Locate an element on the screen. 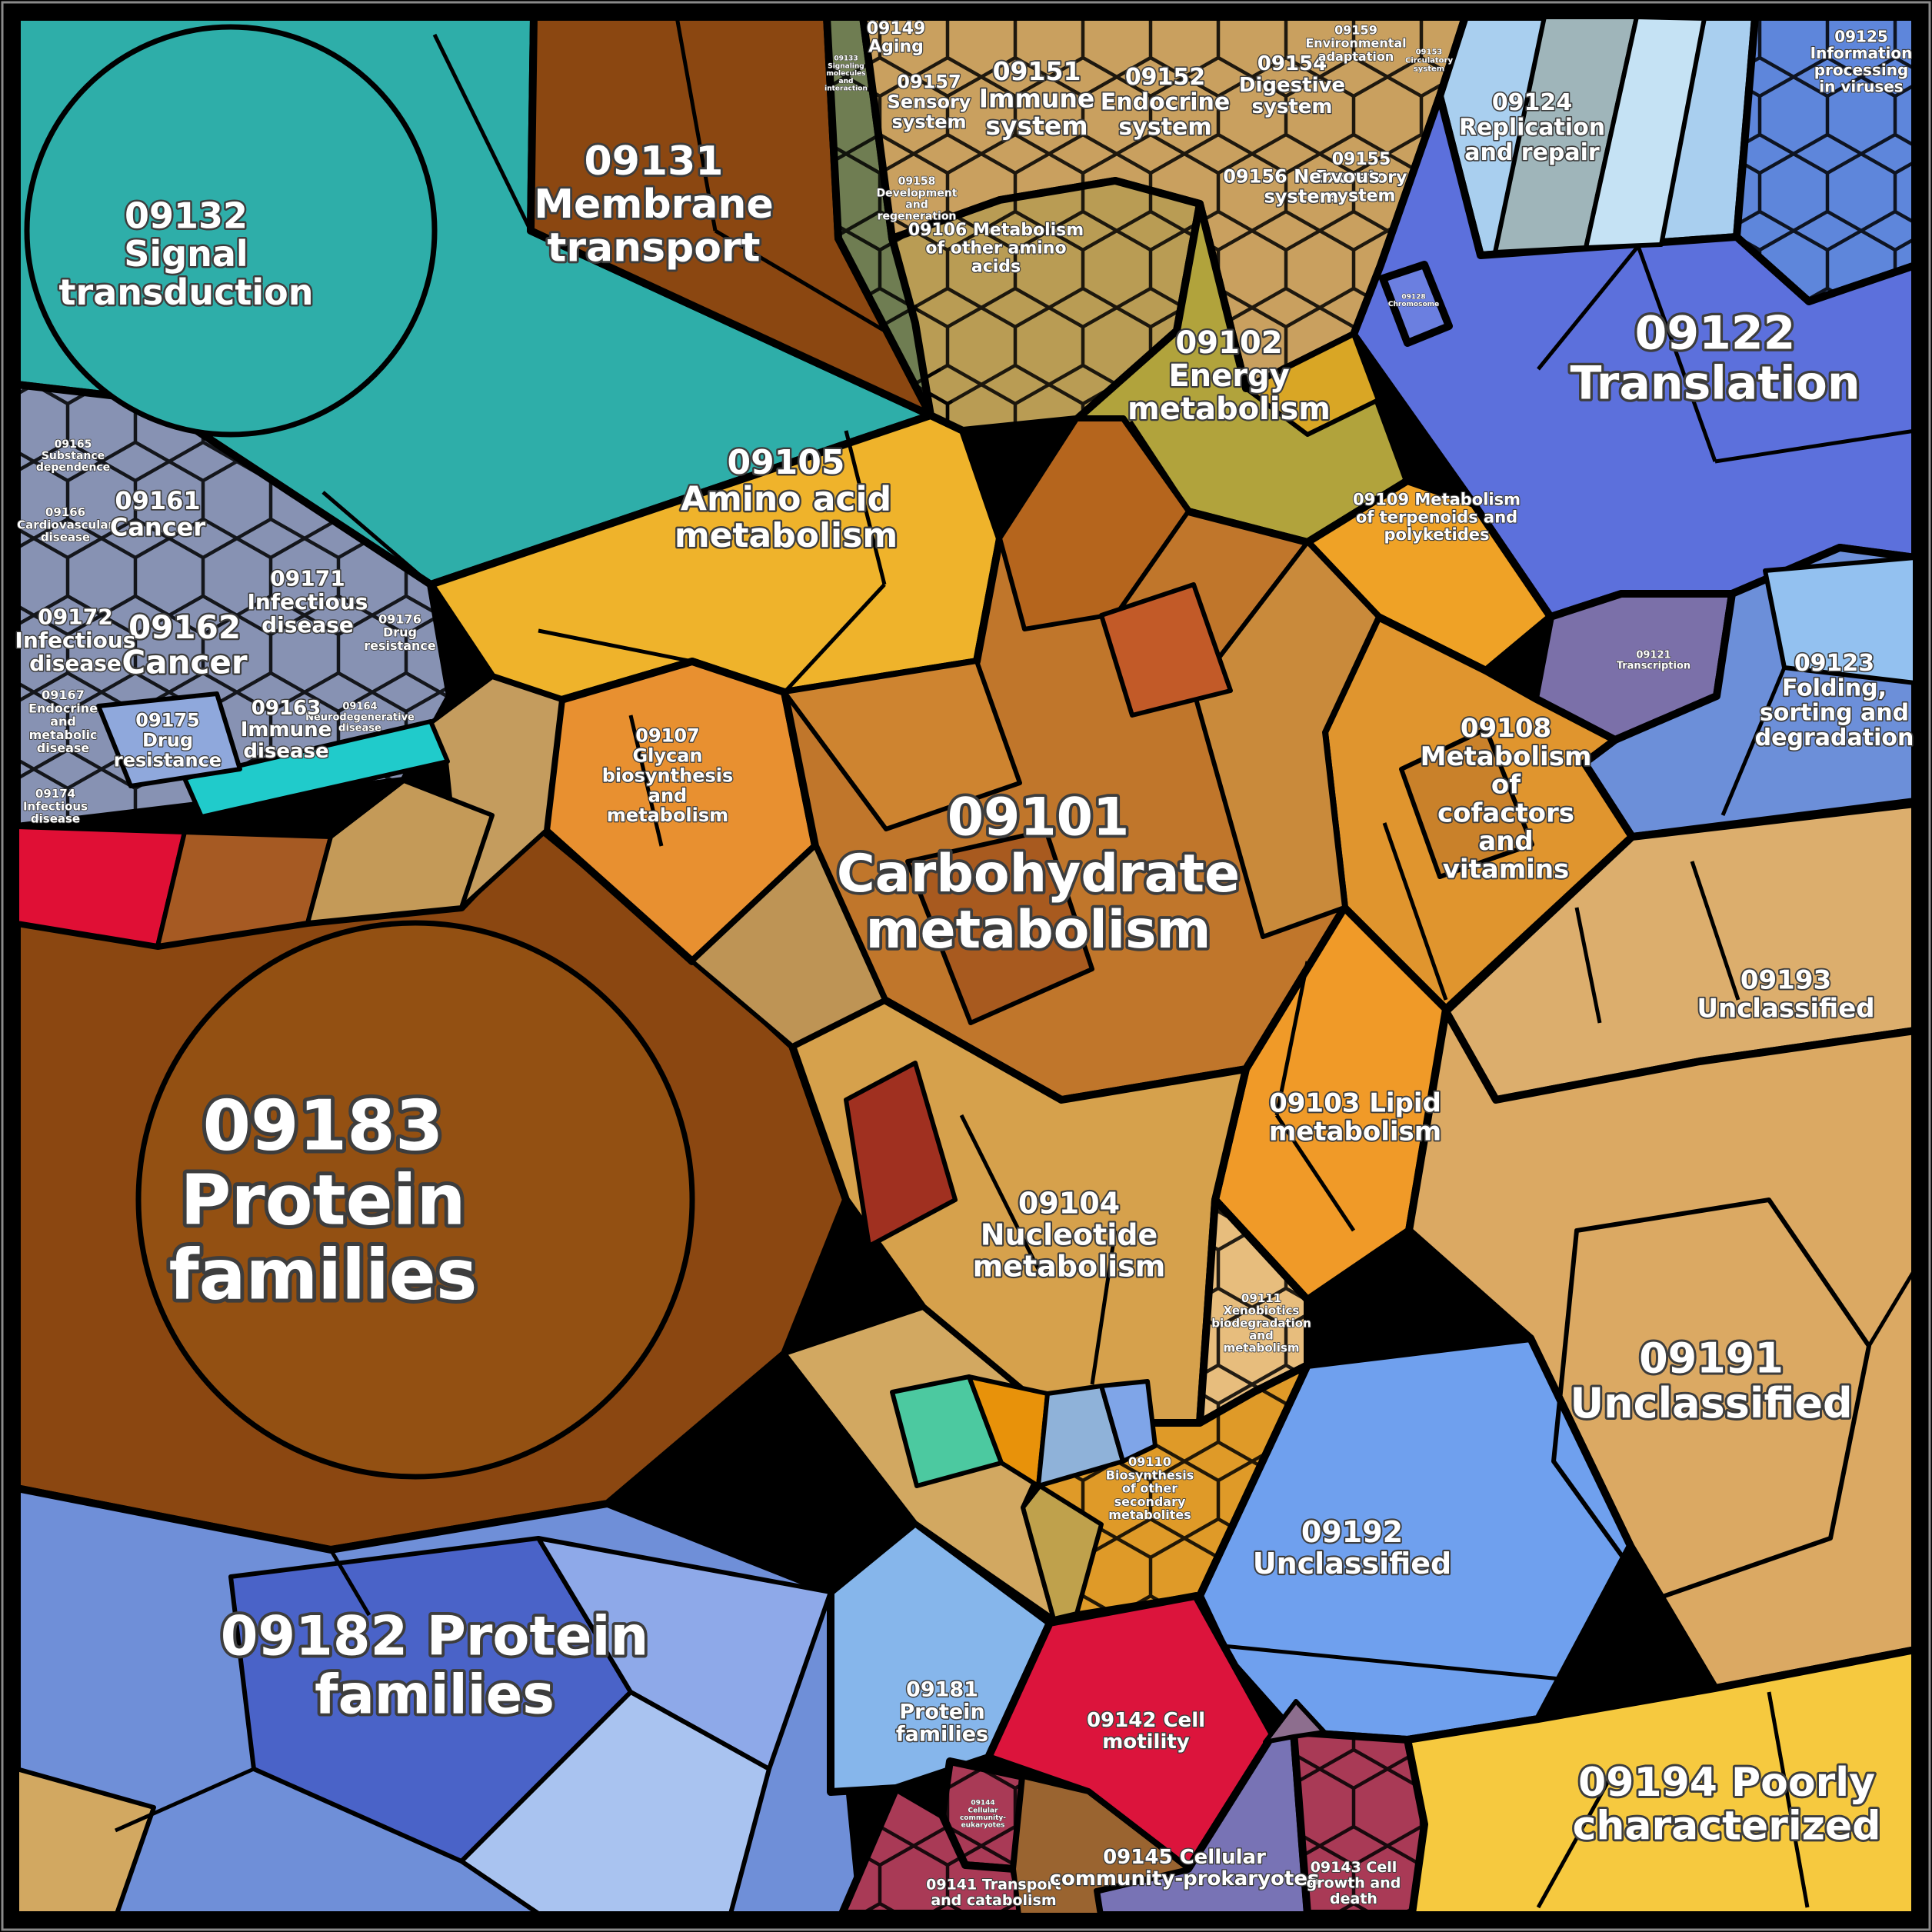  label-line-09161-1: Cancer is located at coordinates (158, 526).